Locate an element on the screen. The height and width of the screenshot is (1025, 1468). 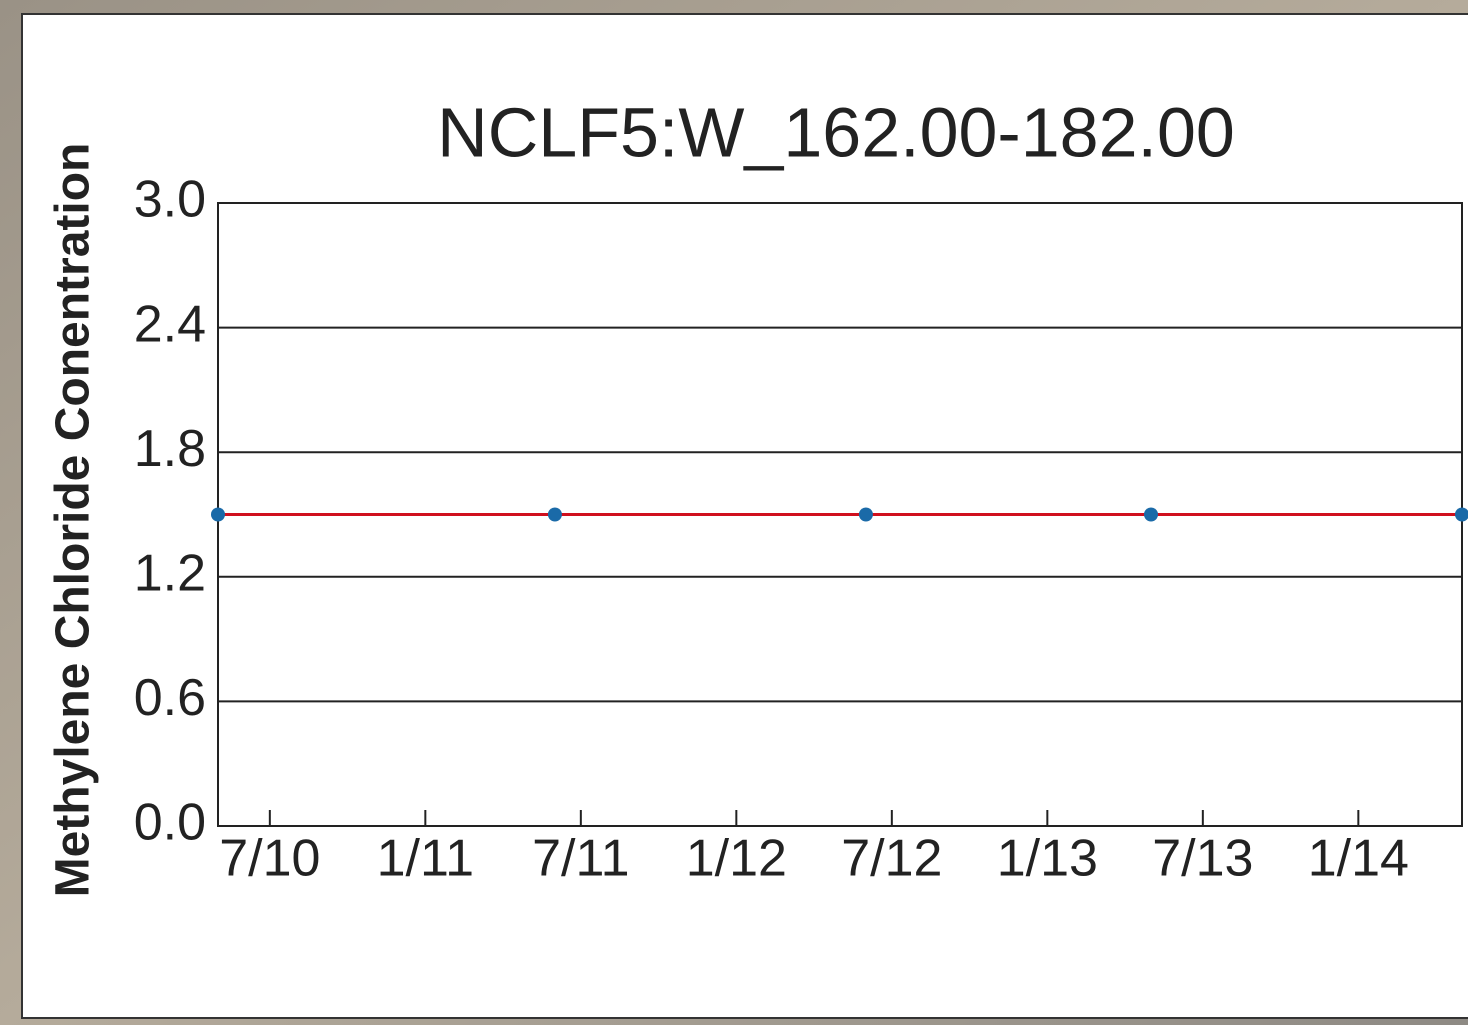
chart-title: NCLF5:W_162.00-182.00 is located at coordinates (836, 132).